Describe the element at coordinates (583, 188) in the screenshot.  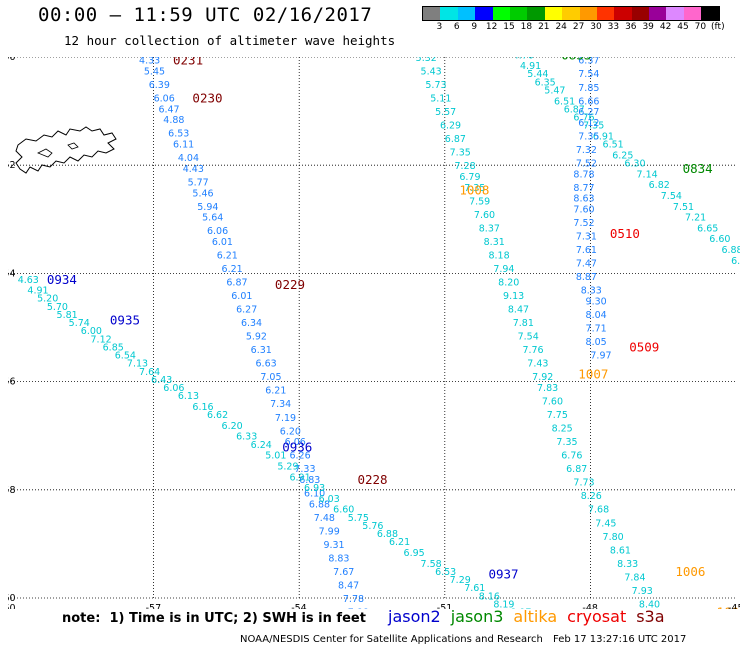
I see `wave-height-value: 8.77` at that location.